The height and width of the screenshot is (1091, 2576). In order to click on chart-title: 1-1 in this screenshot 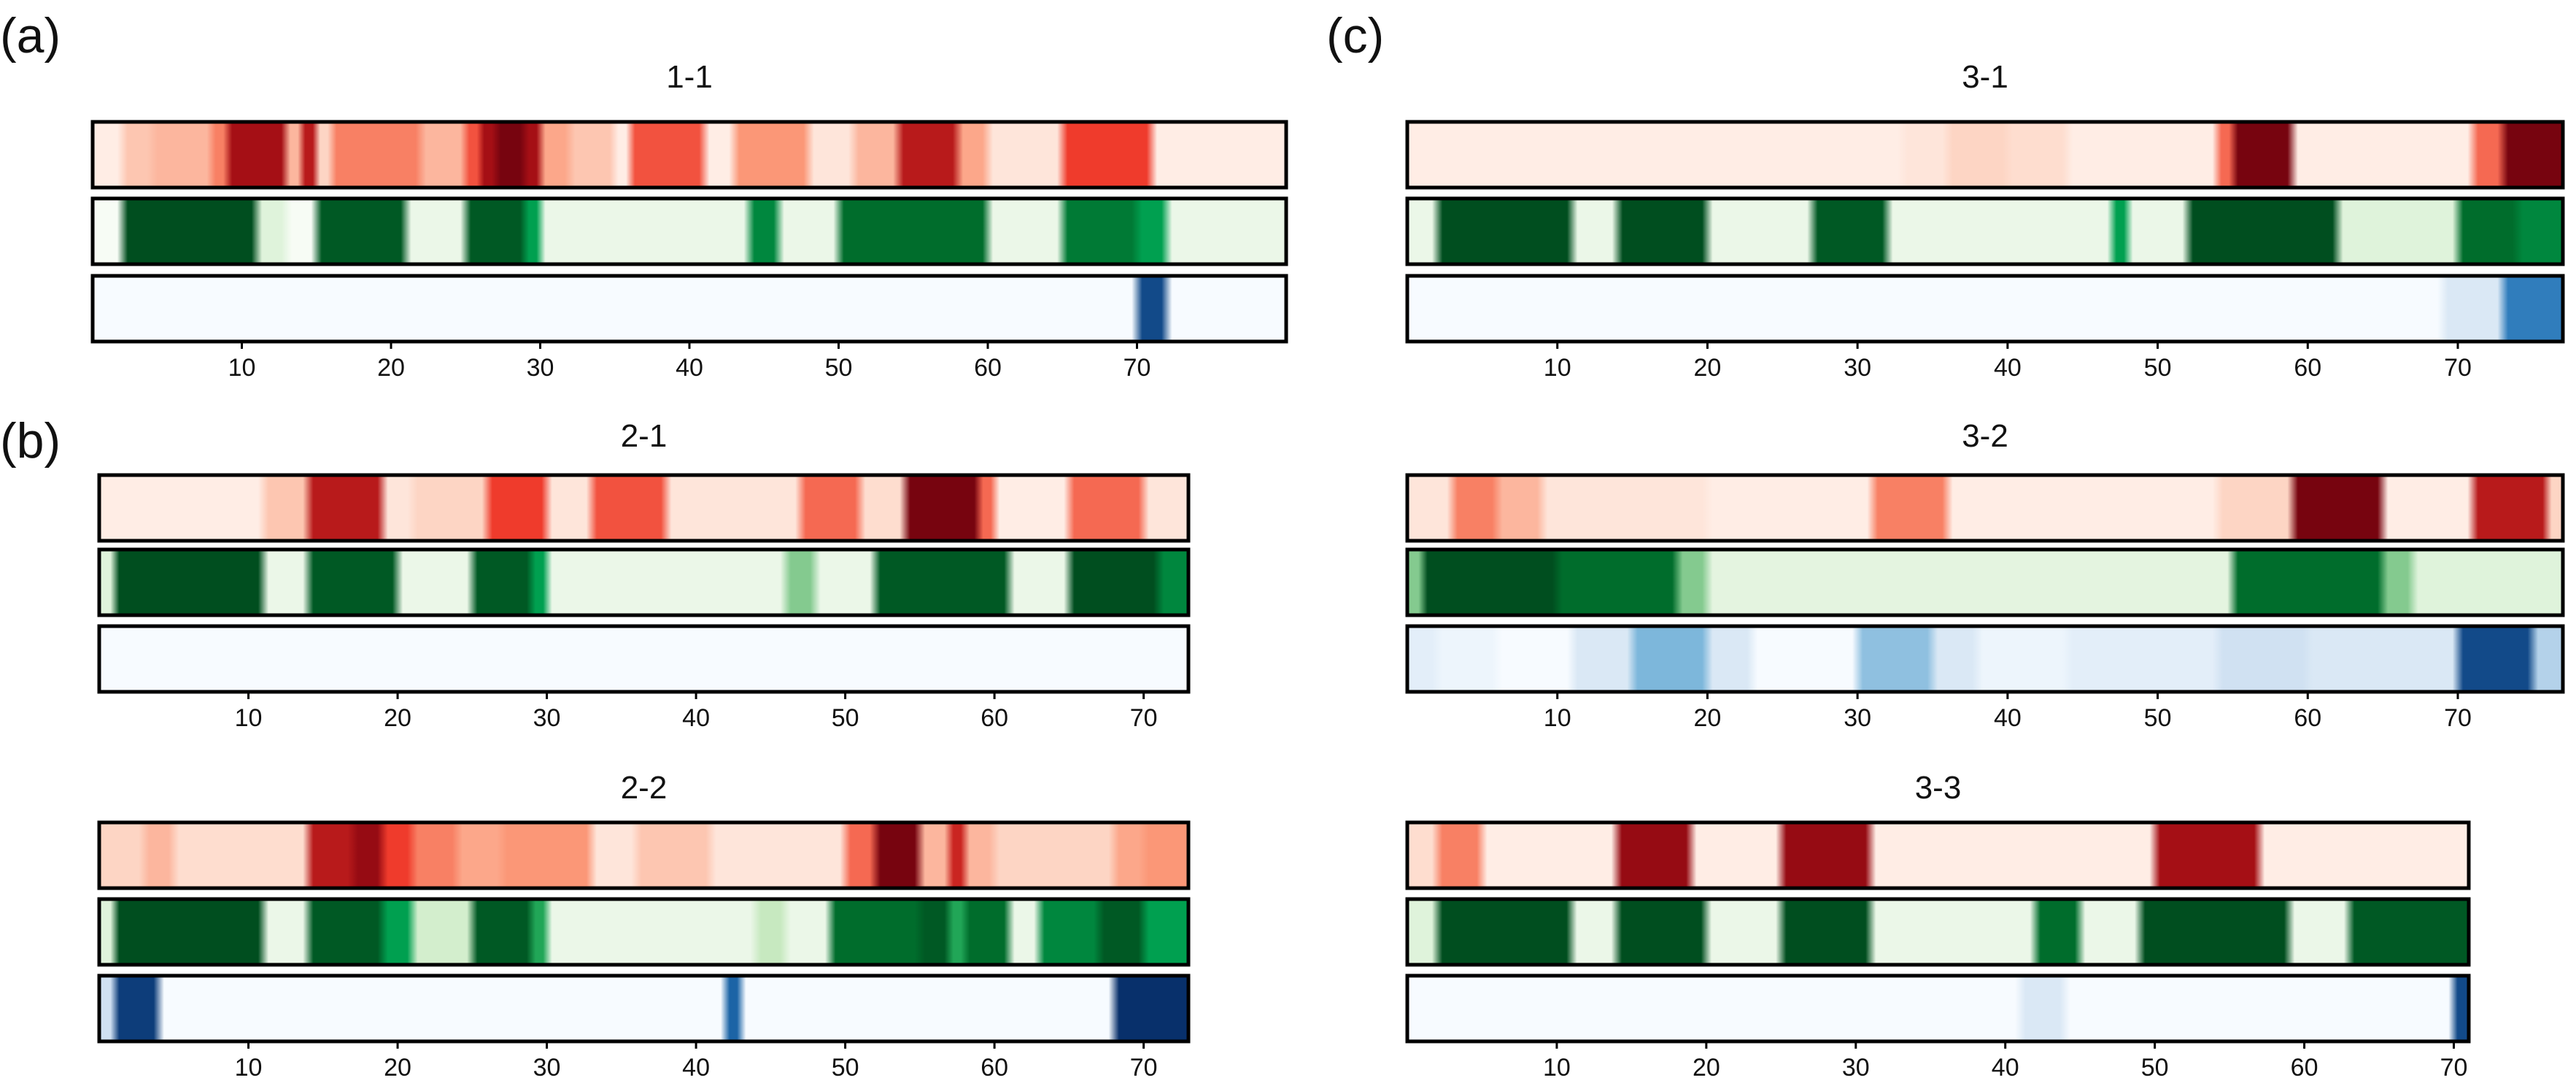, I will do `click(689, 77)`.